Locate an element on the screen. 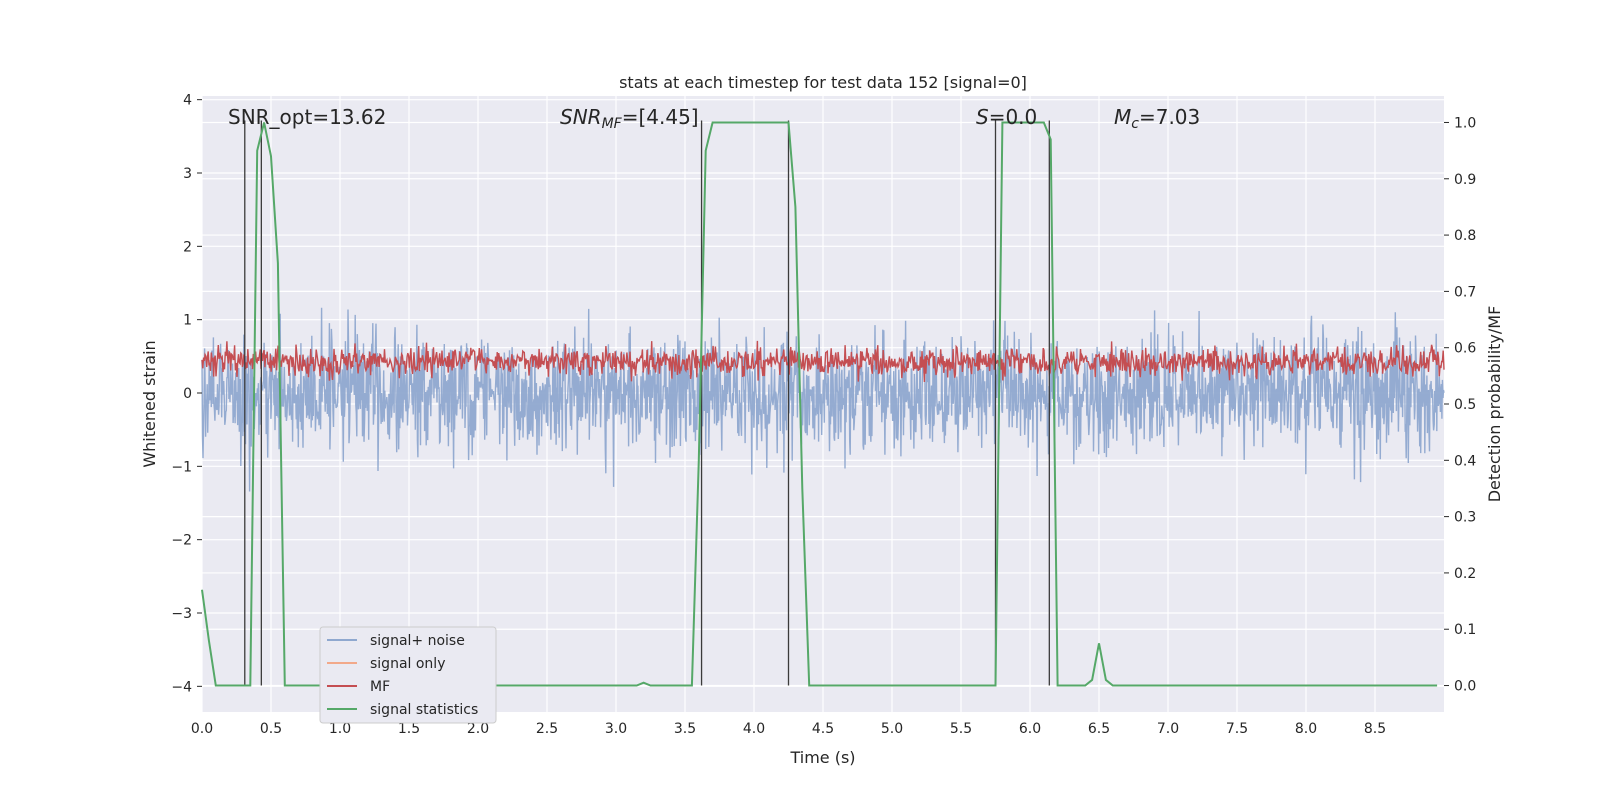 The height and width of the screenshot is (800, 1600). y2-tick-label: 0.1 is located at coordinates (1465, 630).